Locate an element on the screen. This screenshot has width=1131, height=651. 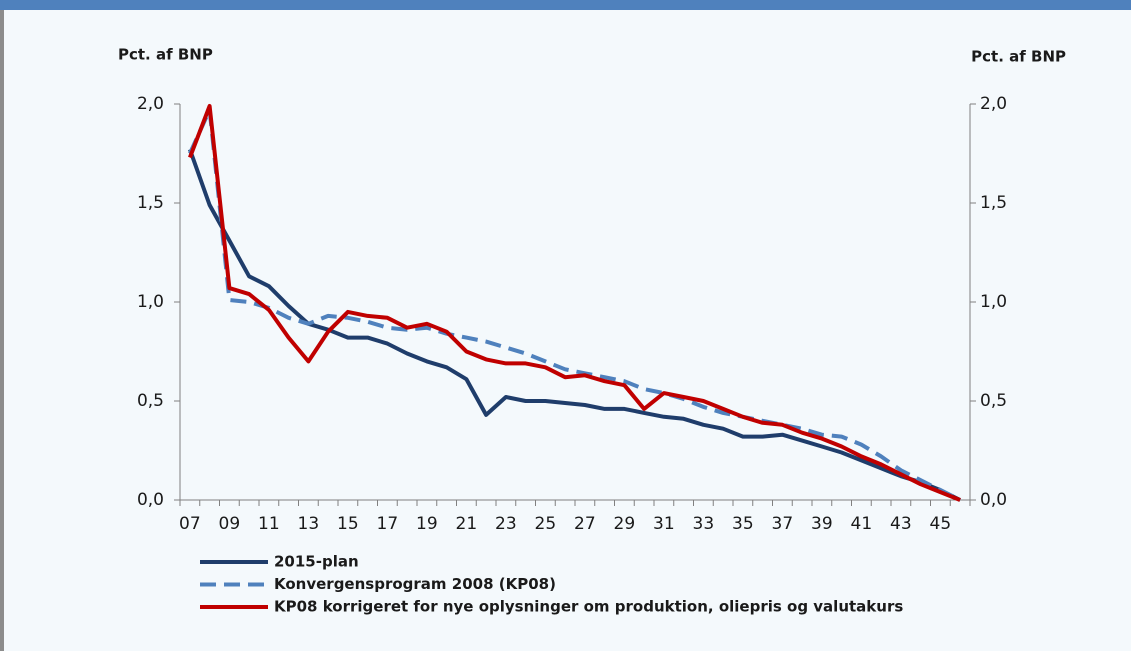
x-tick-label: 13 is located at coordinates (309, 524).